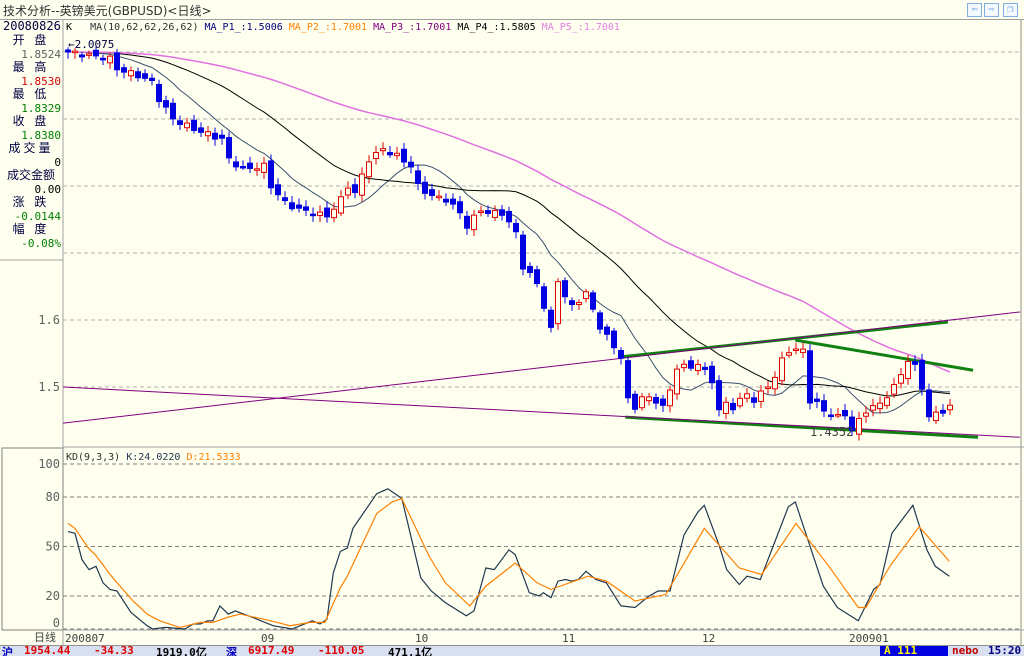  I want to click on legend-series: MA_P4_:1.5805, so click(493, 27).